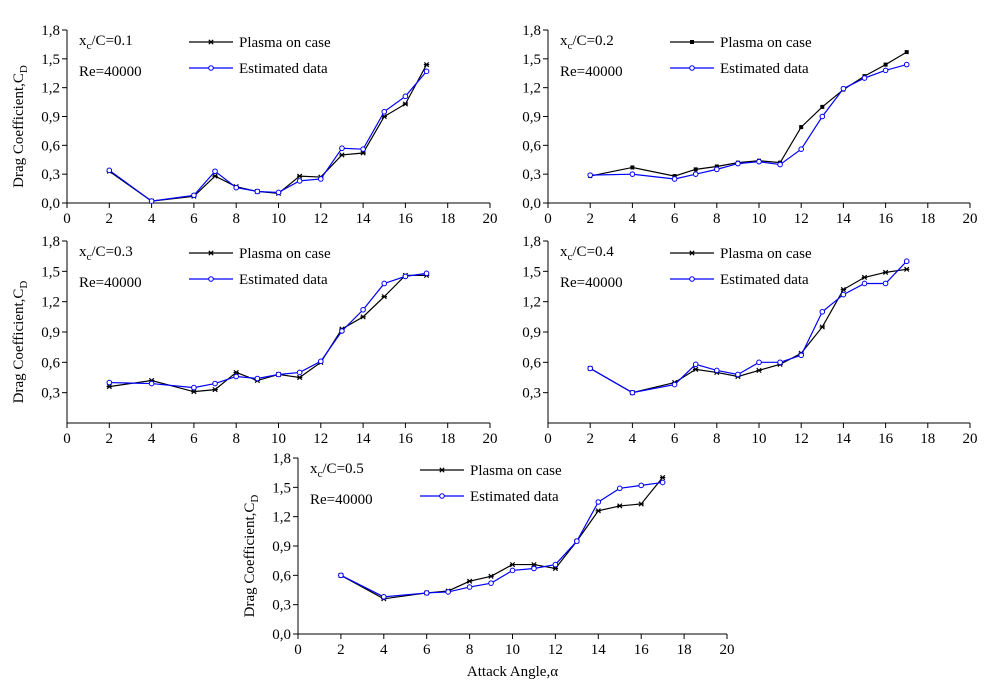 This screenshot has height=688, width=984. I want to click on legend-label: Plasma on case, so click(285, 43).